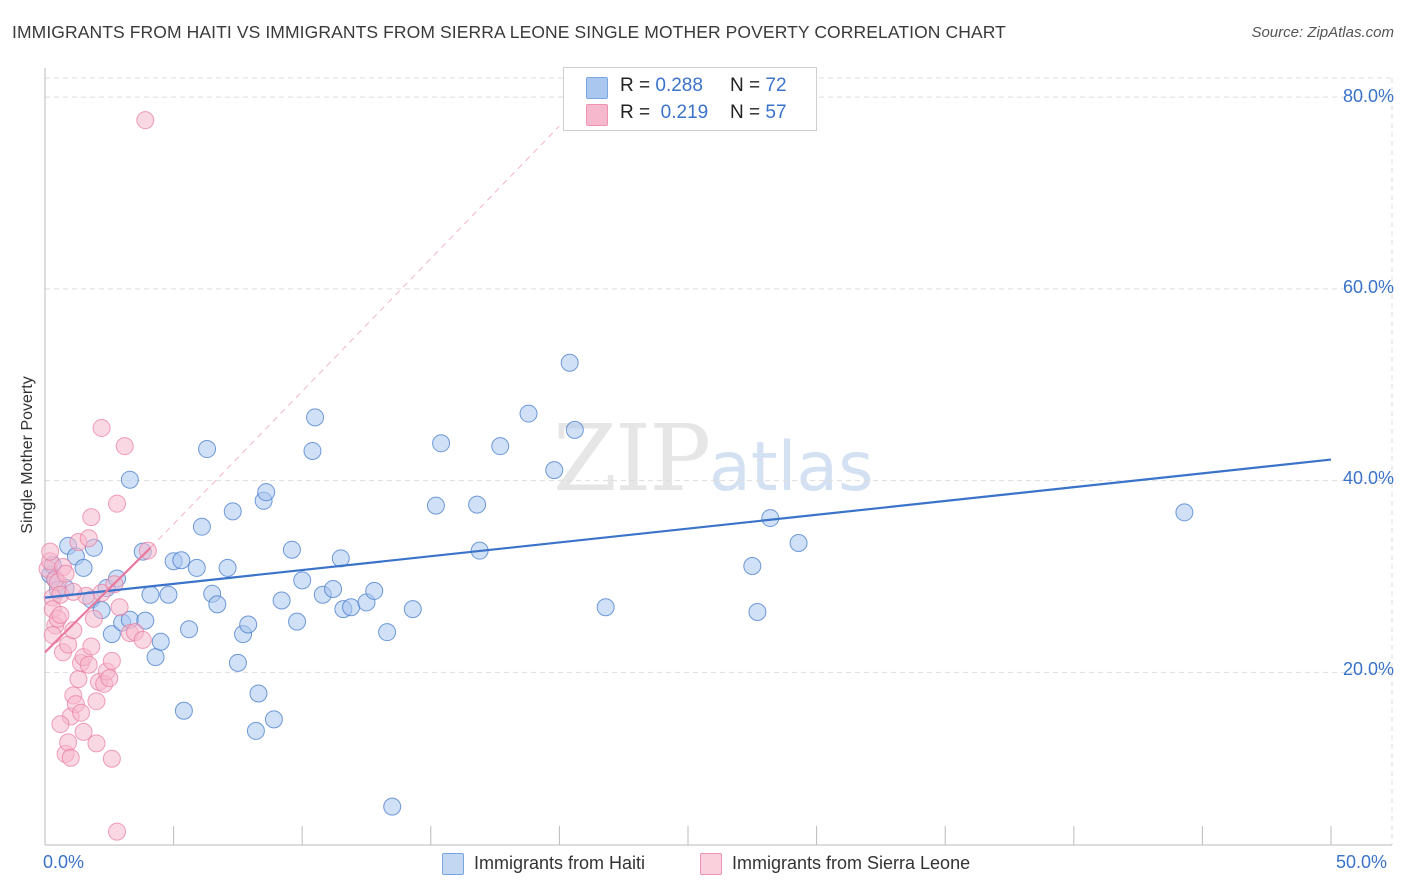  Describe the element at coordinates (597, 88) in the screenshot. I see `legend-swatch-haiti` at that location.